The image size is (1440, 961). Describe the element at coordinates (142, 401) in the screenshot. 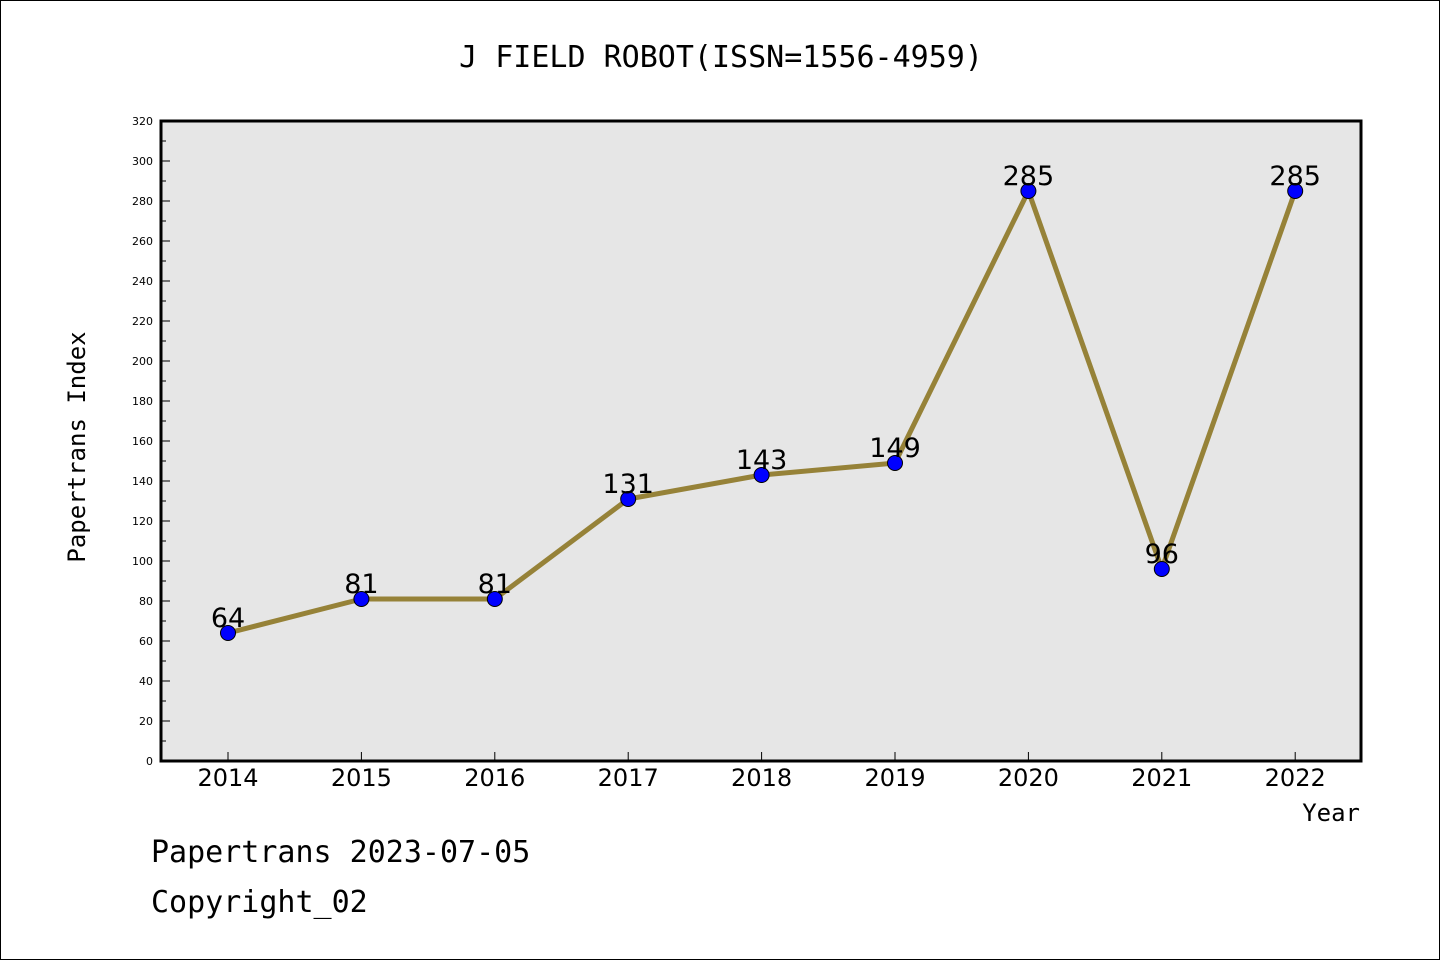

I see `y-tick-label: 180` at that location.